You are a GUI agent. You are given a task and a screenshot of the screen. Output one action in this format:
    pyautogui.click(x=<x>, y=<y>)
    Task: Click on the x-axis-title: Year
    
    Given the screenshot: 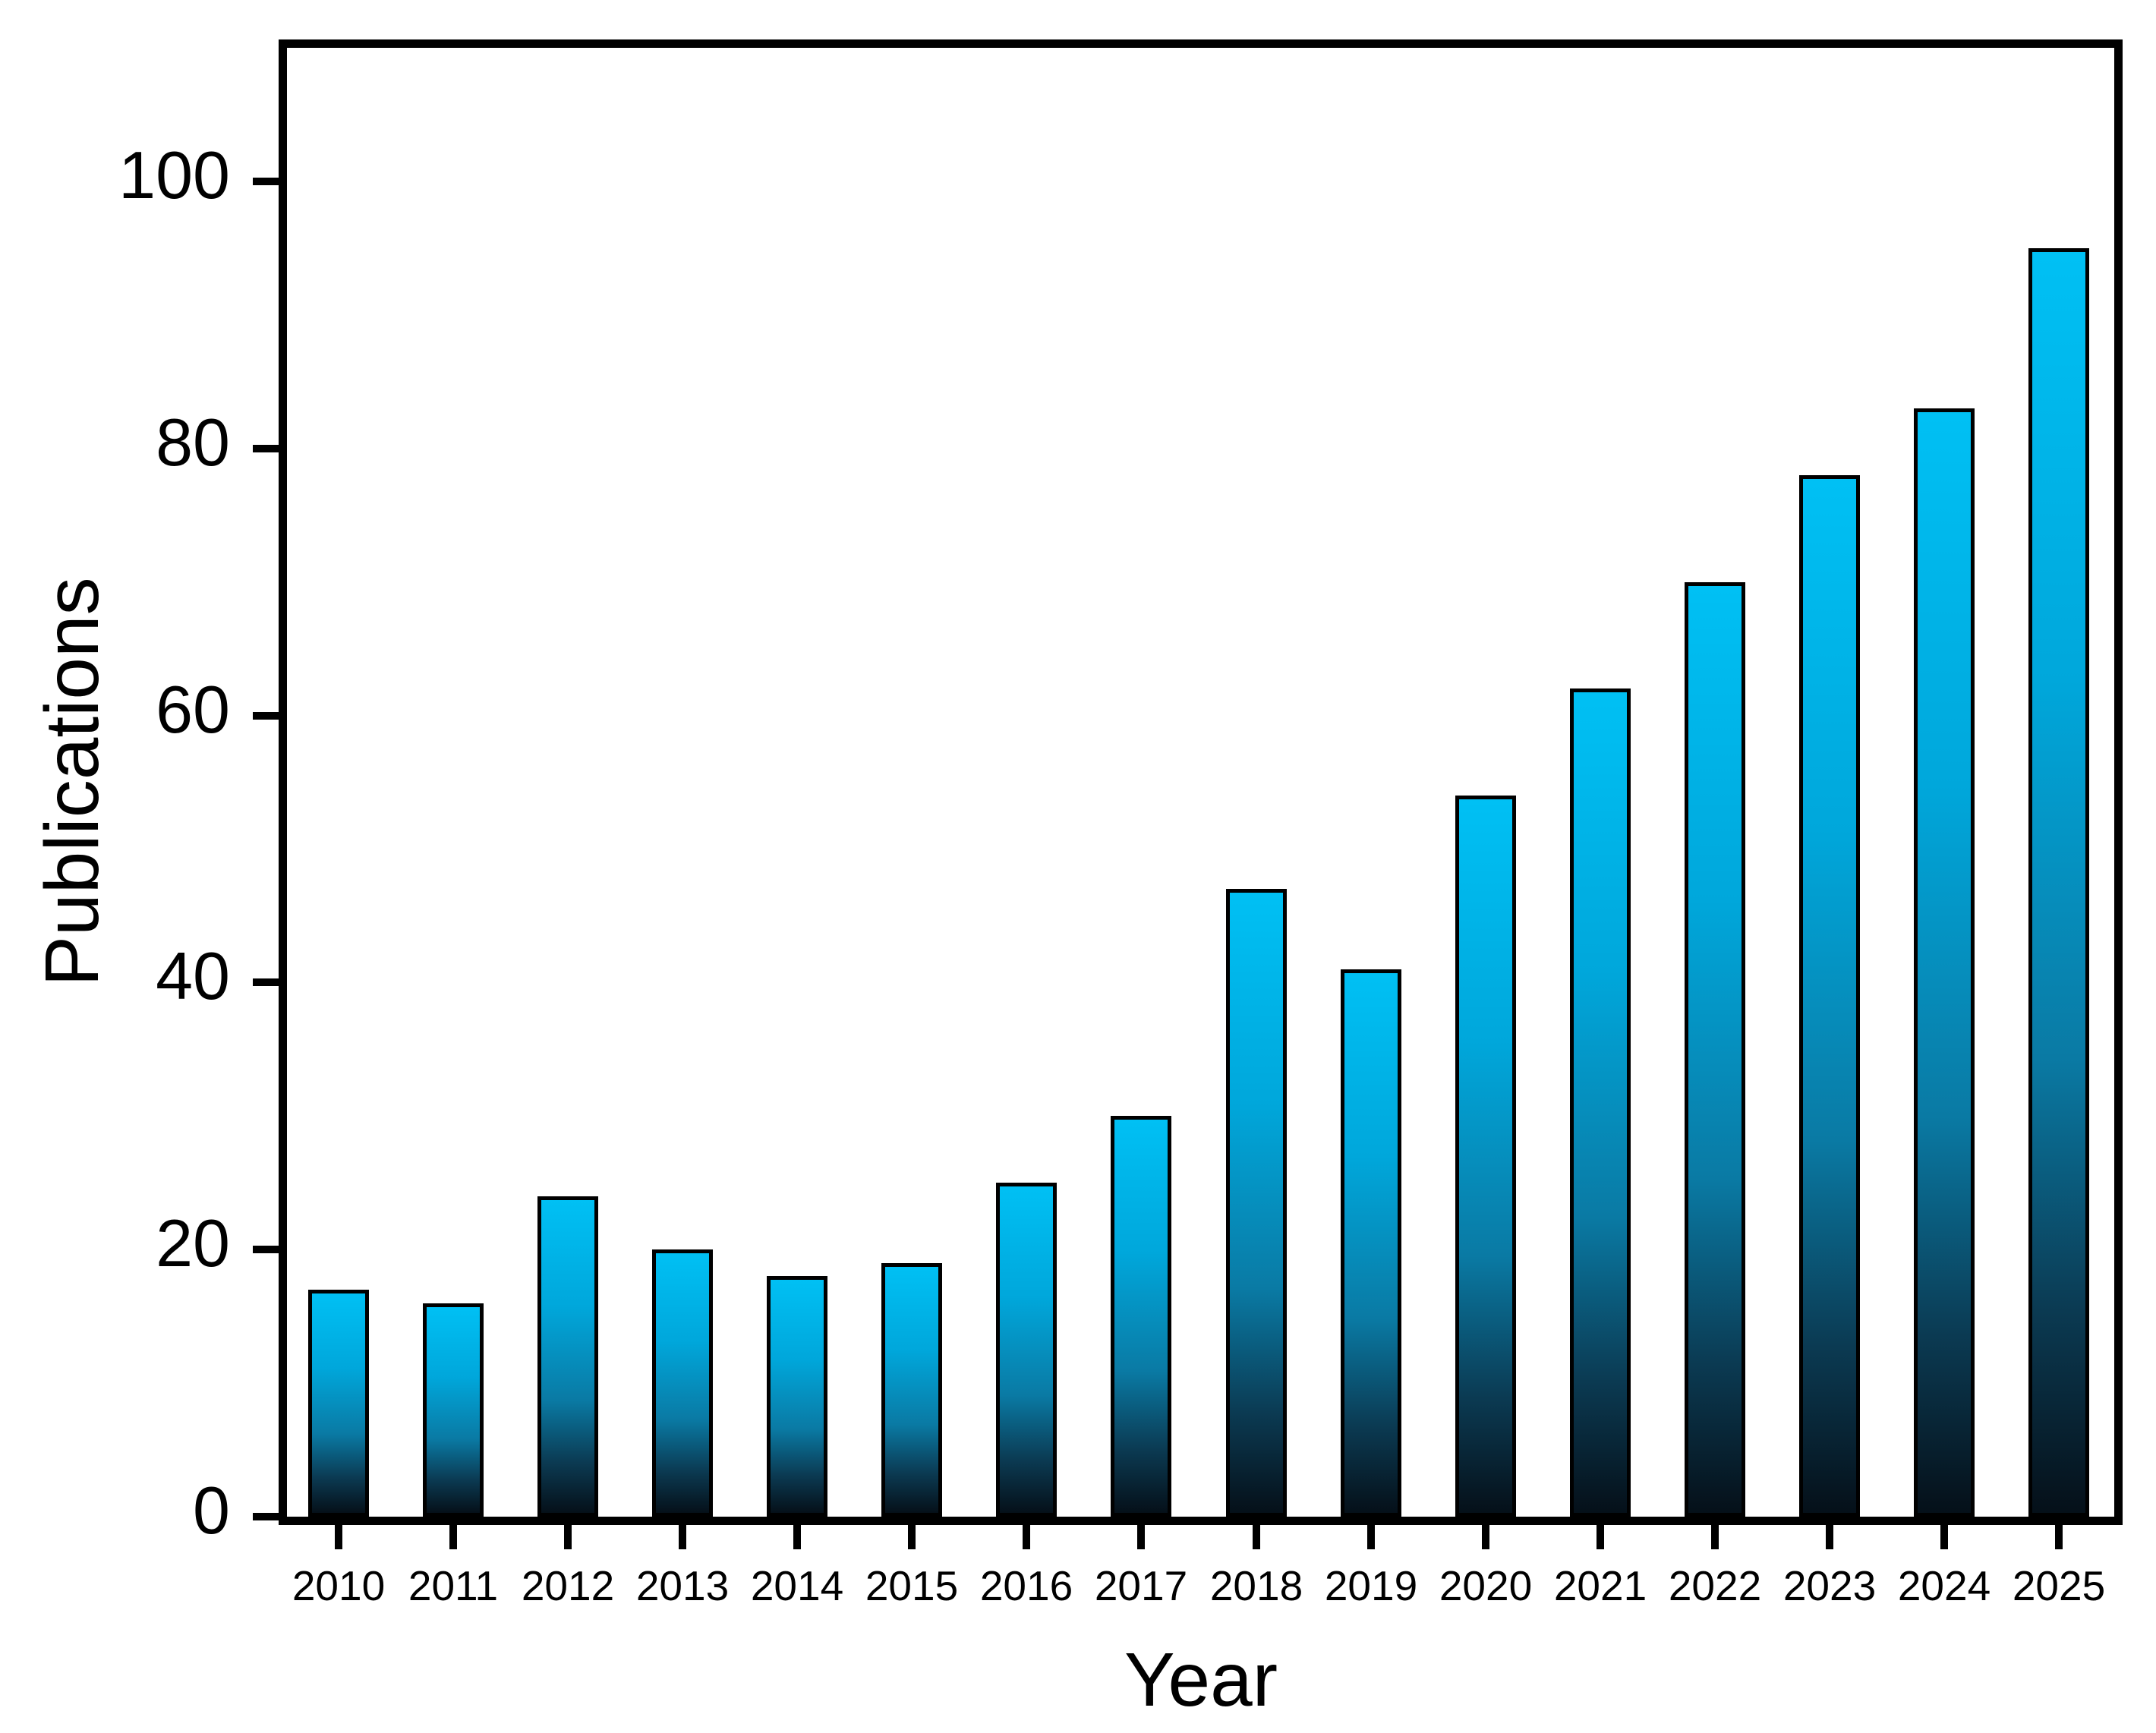 What is the action you would take?
    pyautogui.click(x=1201, y=1679)
    